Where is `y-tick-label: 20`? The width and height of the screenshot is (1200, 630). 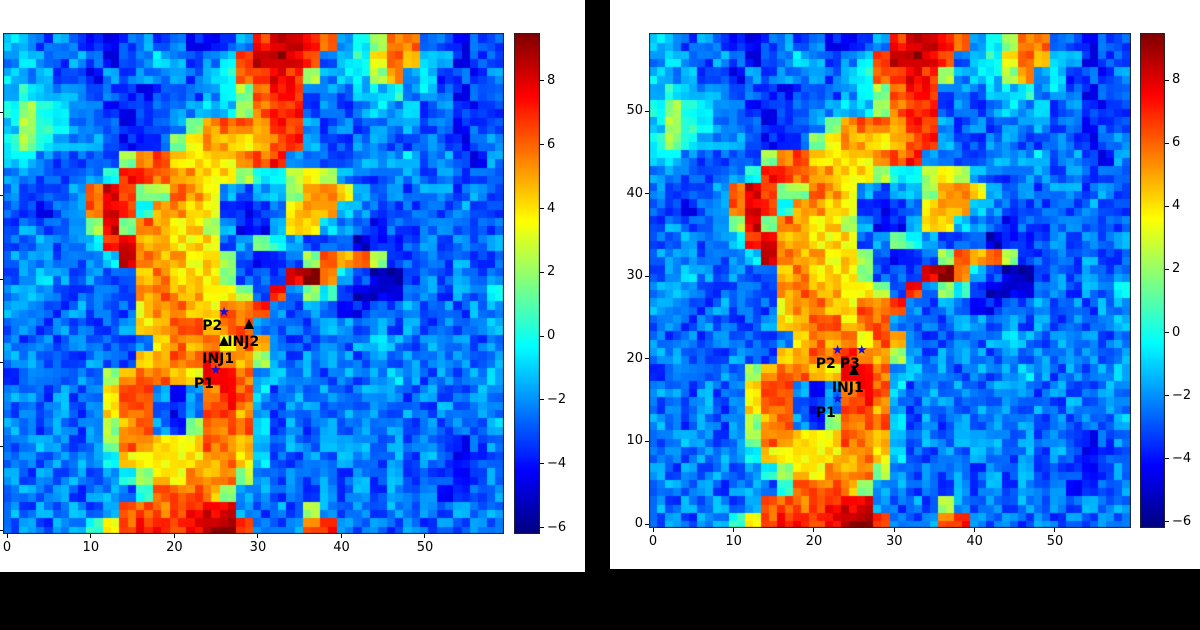
y-tick-label: 20 is located at coordinates (634, 358).